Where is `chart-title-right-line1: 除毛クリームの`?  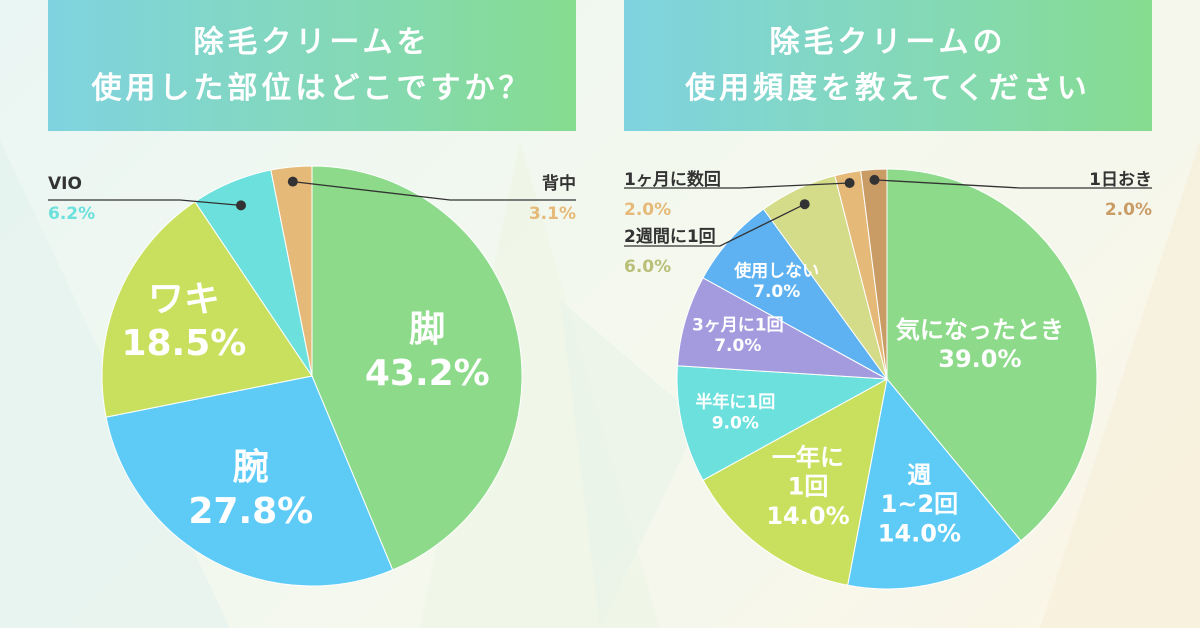 chart-title-right-line1: 除毛クリームの is located at coordinates (888, 42).